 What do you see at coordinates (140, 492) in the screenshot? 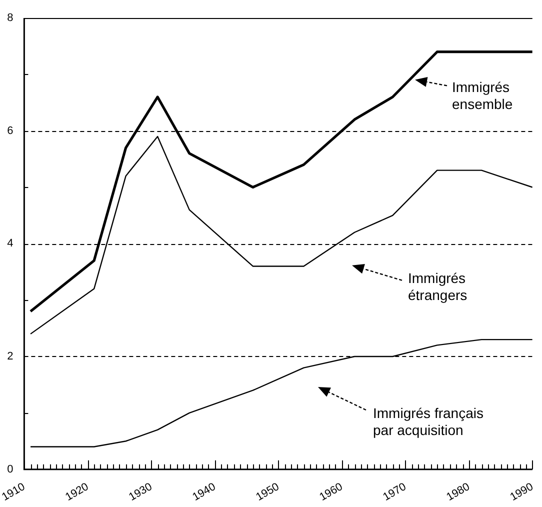
I see `x-tick-label: 1930` at bounding box center [140, 492].